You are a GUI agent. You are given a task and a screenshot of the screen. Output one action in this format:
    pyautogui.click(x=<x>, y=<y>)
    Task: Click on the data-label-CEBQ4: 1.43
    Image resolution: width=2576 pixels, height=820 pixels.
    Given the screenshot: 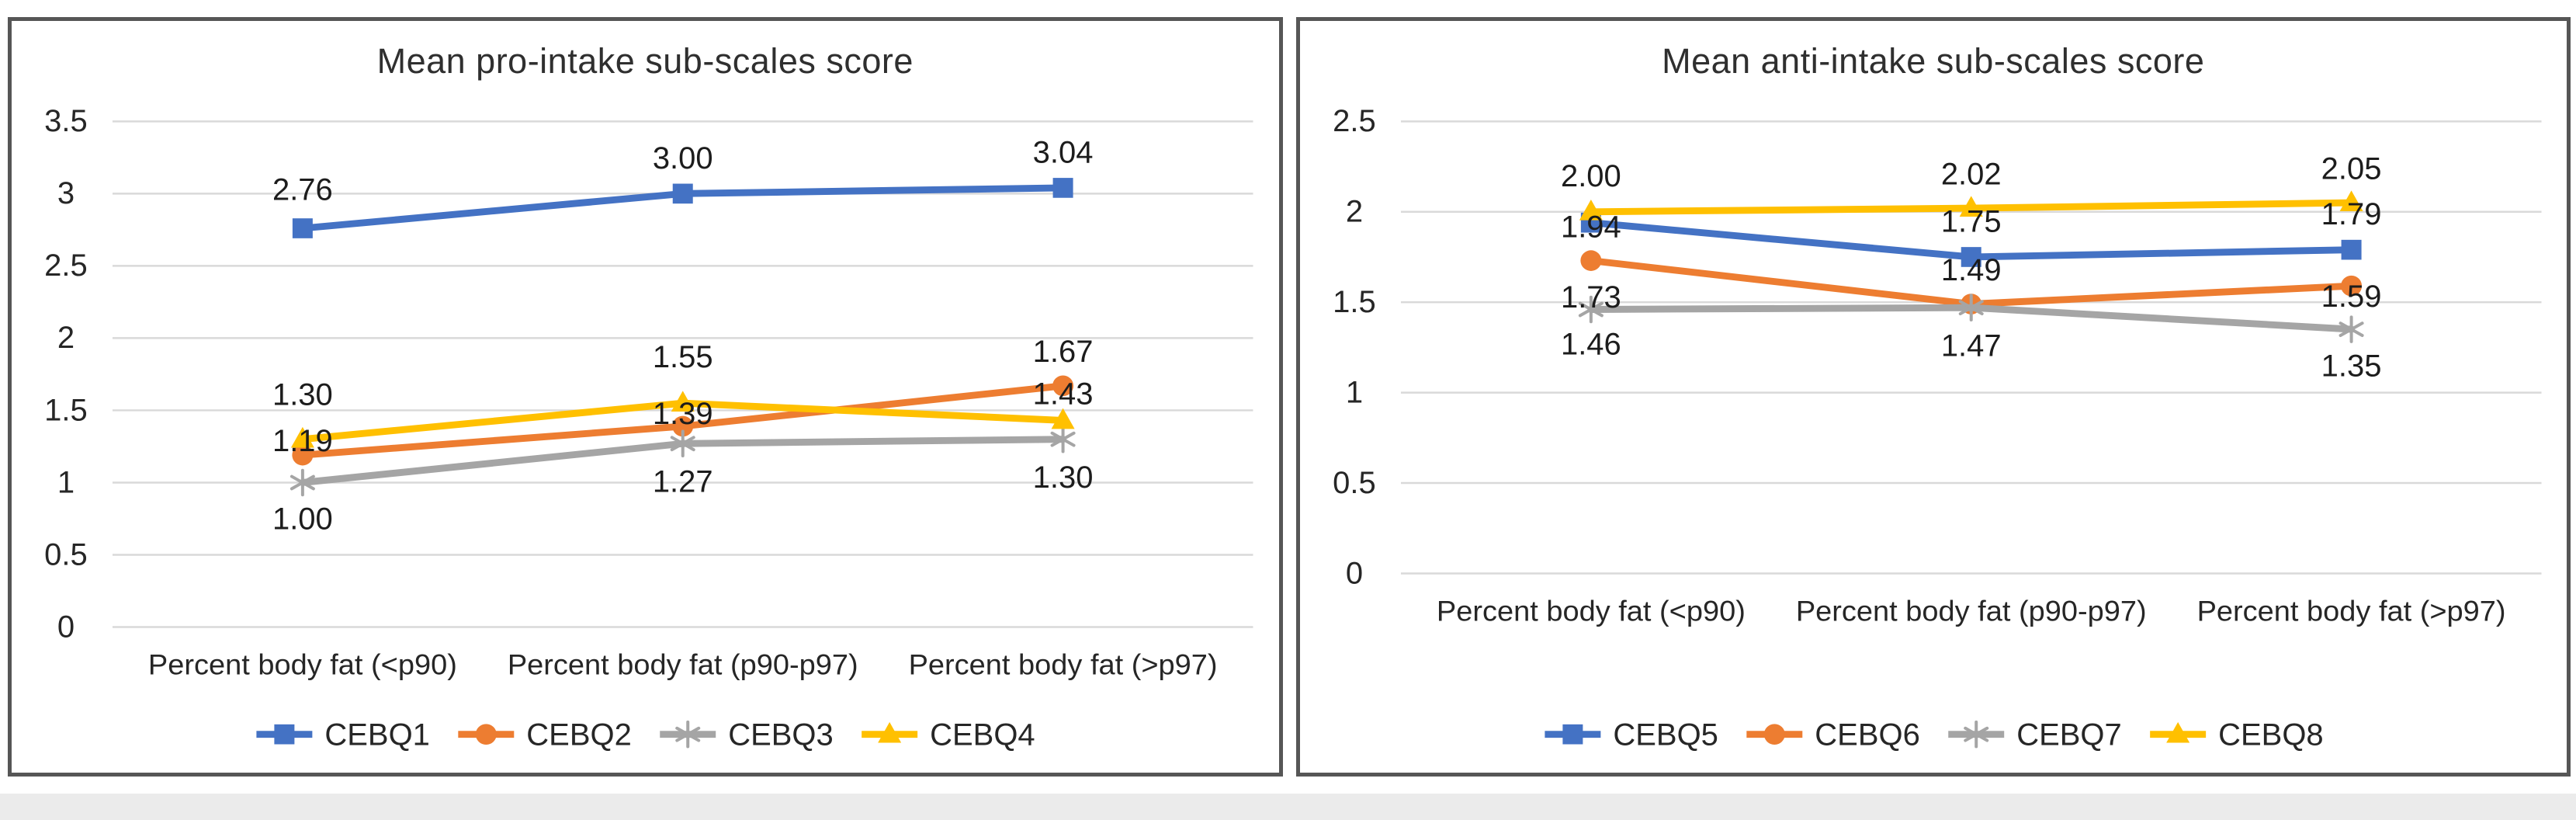 What is the action you would take?
    pyautogui.click(x=1063, y=394)
    